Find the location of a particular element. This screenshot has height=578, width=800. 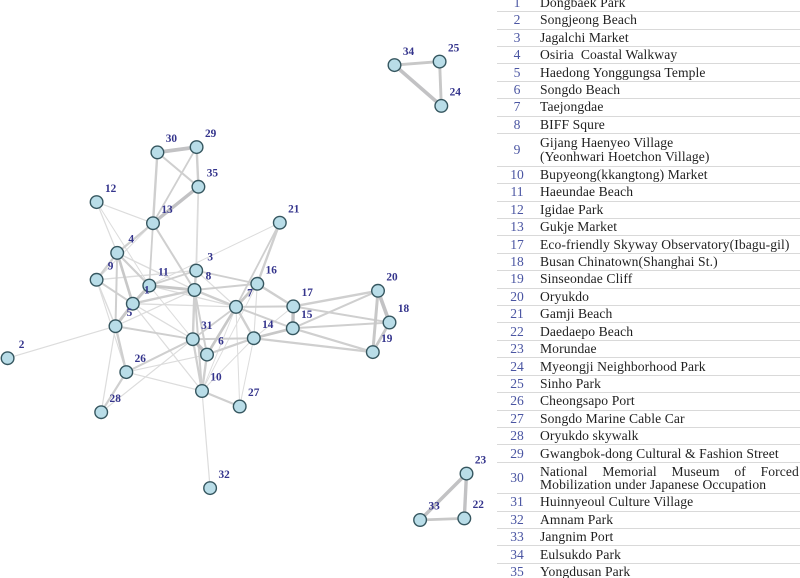

svg-text: 8 is located at coordinates (209, 277).